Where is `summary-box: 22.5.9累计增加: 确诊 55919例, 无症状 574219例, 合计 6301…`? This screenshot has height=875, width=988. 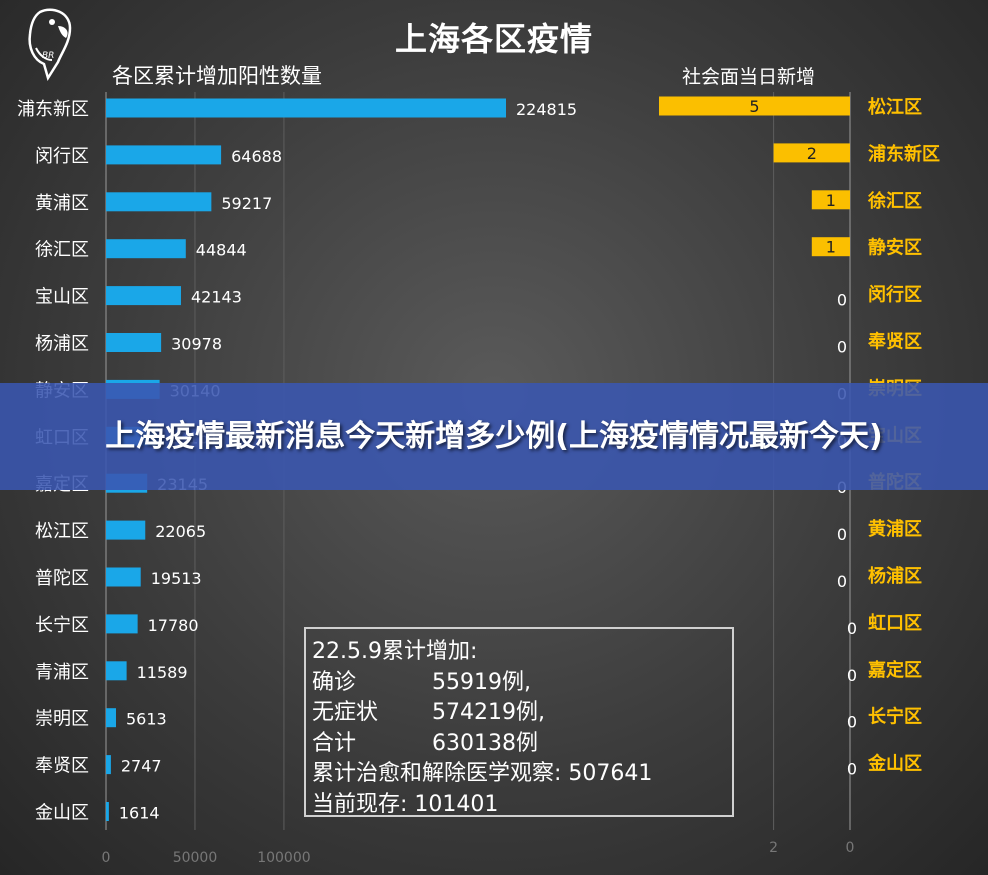
summary-box: 22.5.9累计增加: 确诊 55919例, 无症状 574219例, 合计 6301… is located at coordinates (519, 722).